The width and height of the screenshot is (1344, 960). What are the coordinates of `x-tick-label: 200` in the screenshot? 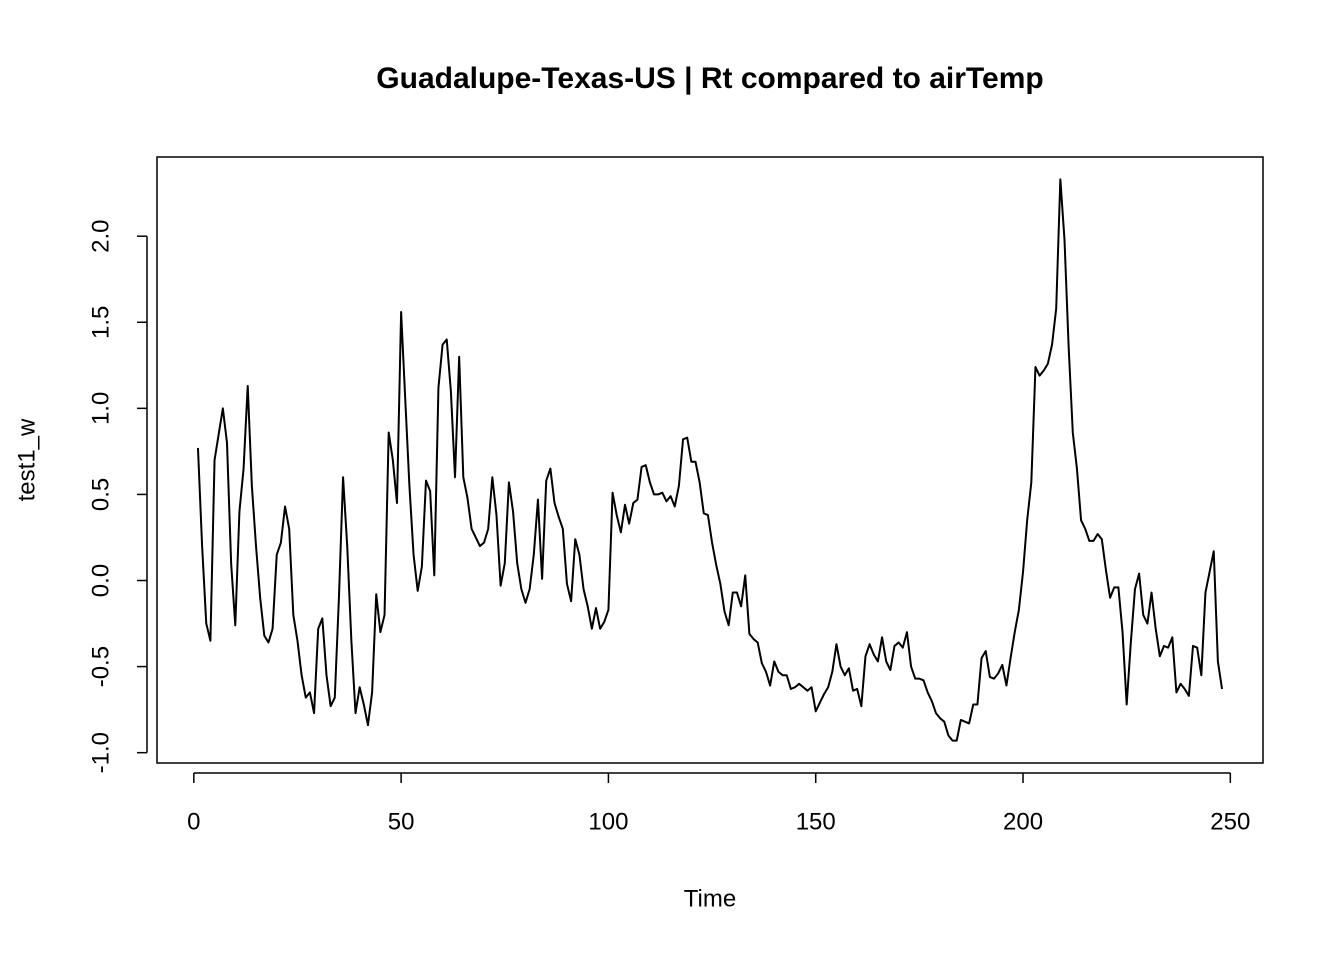 It's located at (1023, 821).